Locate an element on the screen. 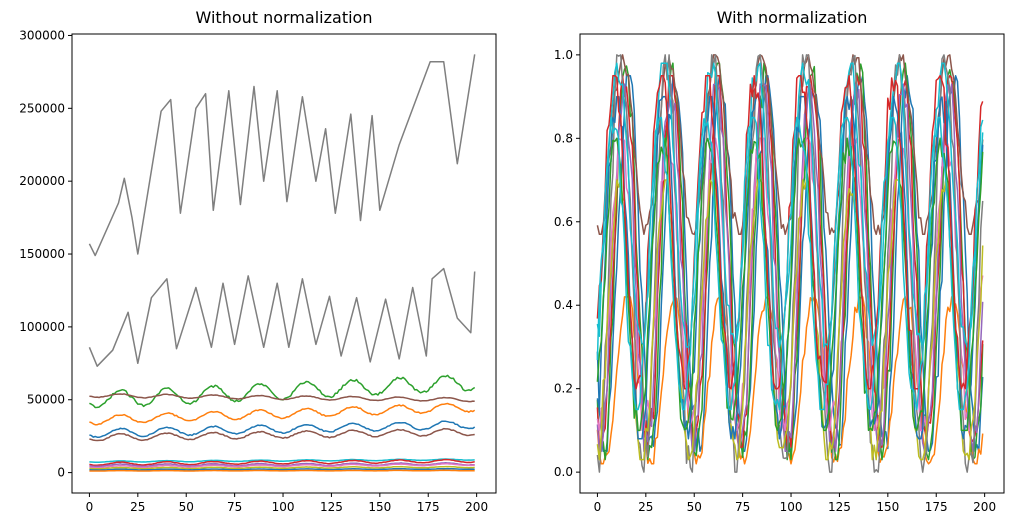 This screenshot has height=528, width=1012. y-tick-label: 200000 is located at coordinates (42, 181).